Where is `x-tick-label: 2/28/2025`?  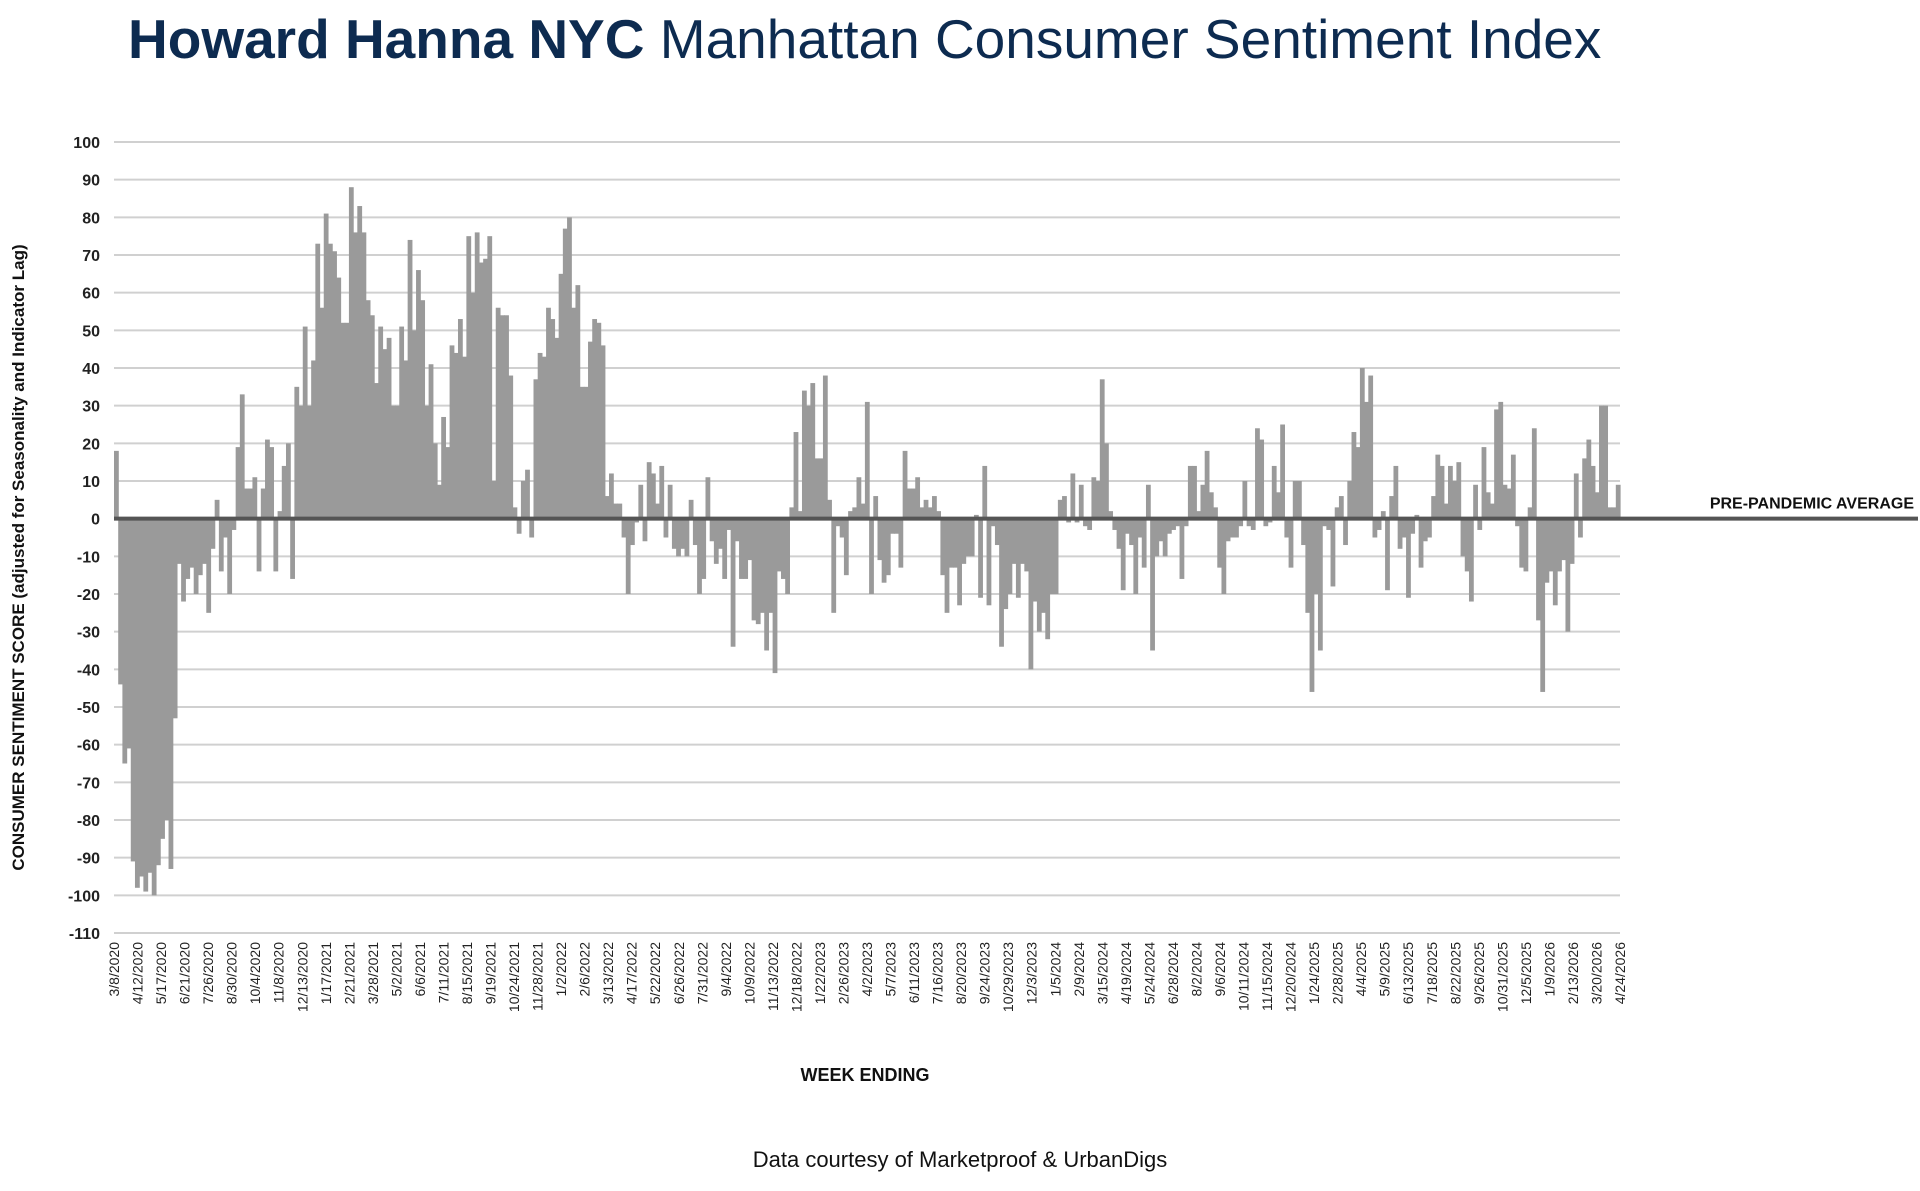
x-tick-label: 2/28/2025 is located at coordinates (1338, 973).